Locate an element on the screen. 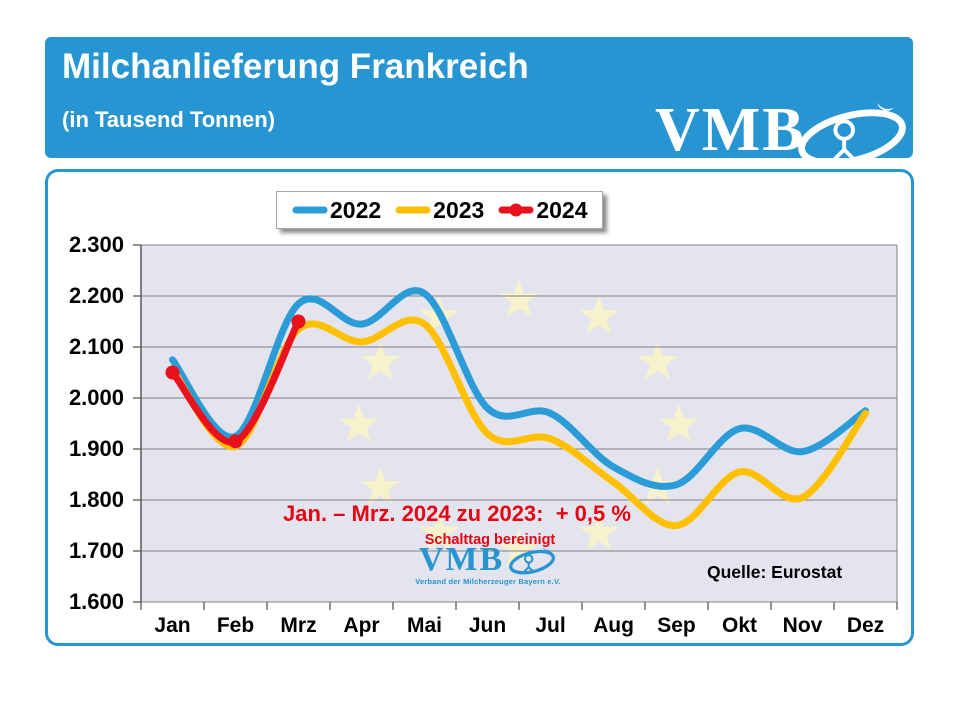  x-axis-label-nov: Nov is located at coordinates (802, 625).